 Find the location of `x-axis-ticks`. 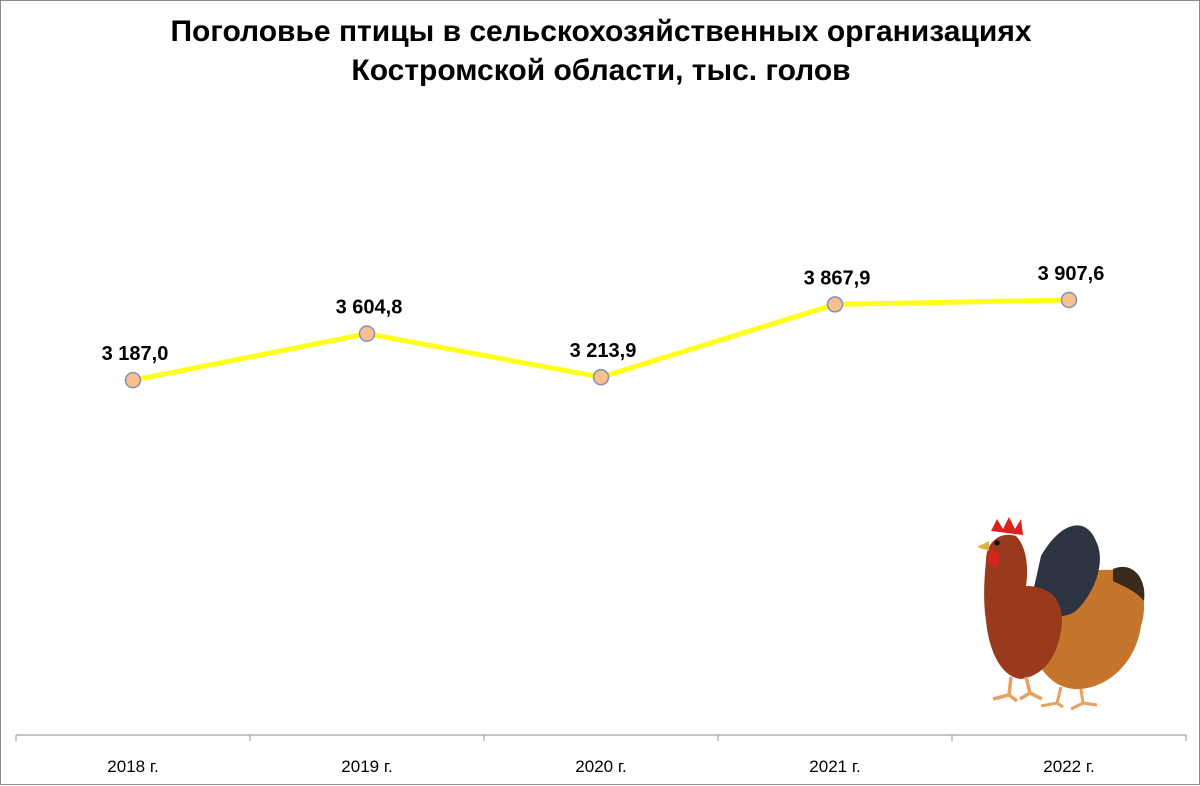

x-axis-ticks is located at coordinates (601, 738).